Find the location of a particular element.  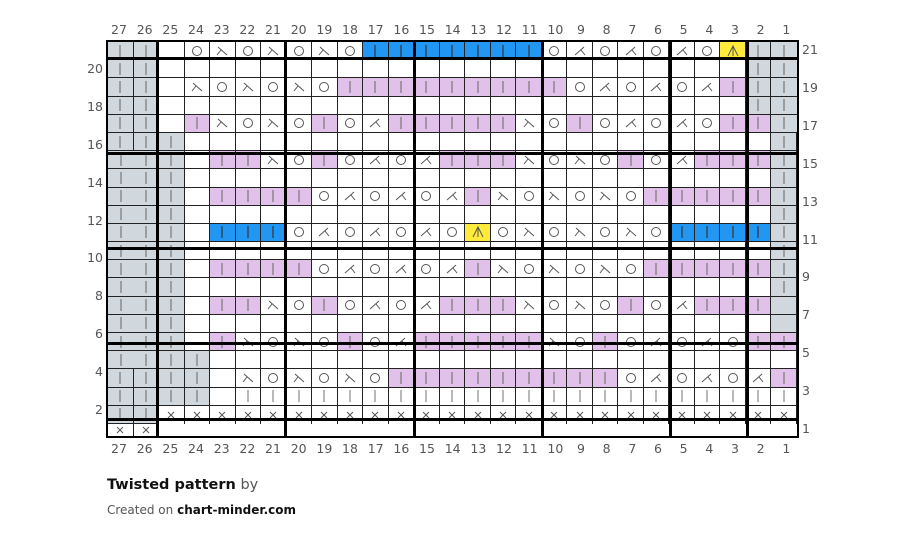

row-number: 7 is located at coordinates (806, 315).